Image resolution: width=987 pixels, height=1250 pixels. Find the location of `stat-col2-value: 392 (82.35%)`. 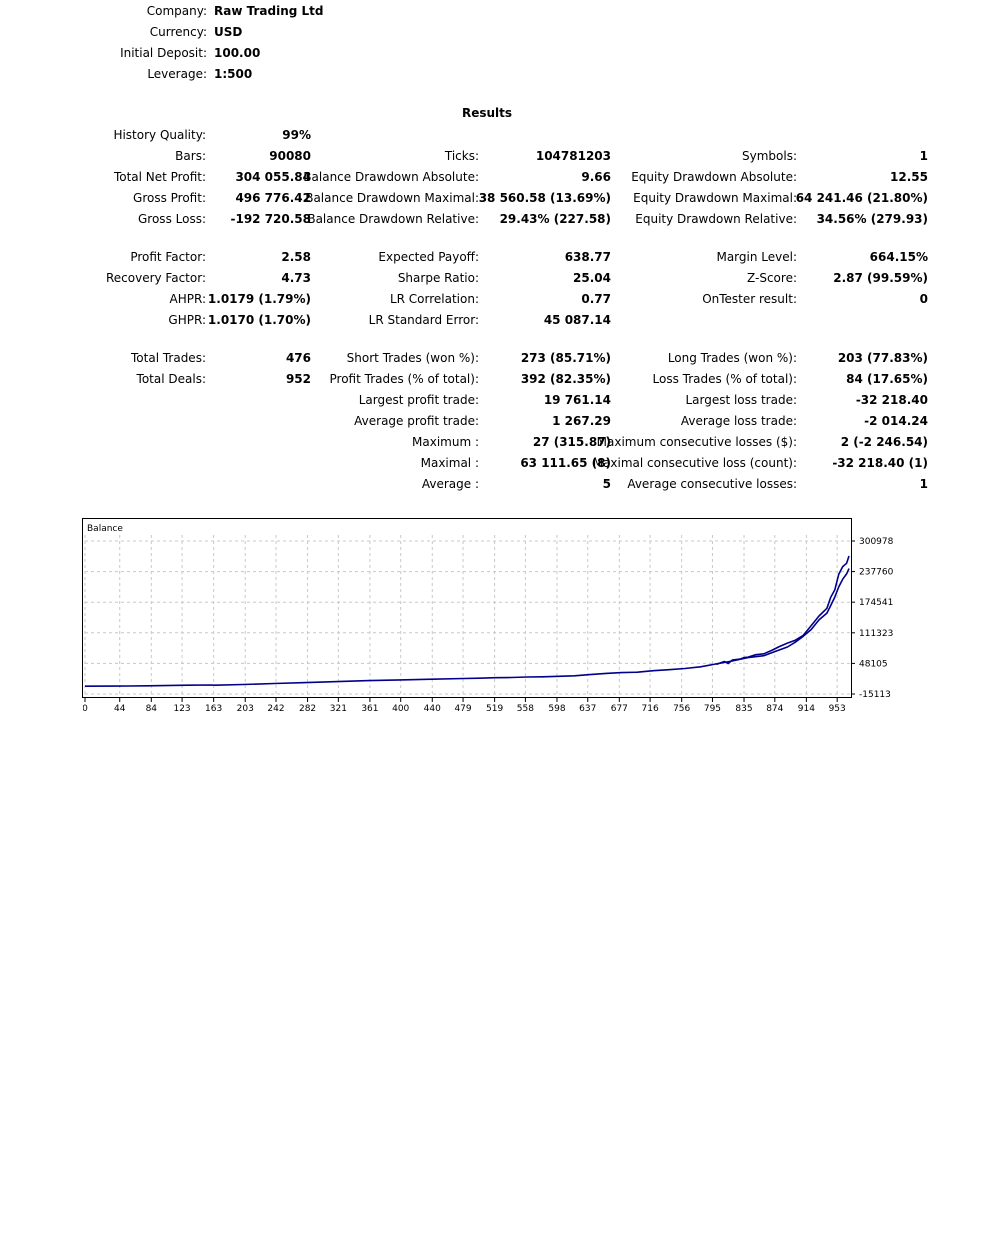

stat-col2-value: 392 (82.35%) is located at coordinates (565, 379).